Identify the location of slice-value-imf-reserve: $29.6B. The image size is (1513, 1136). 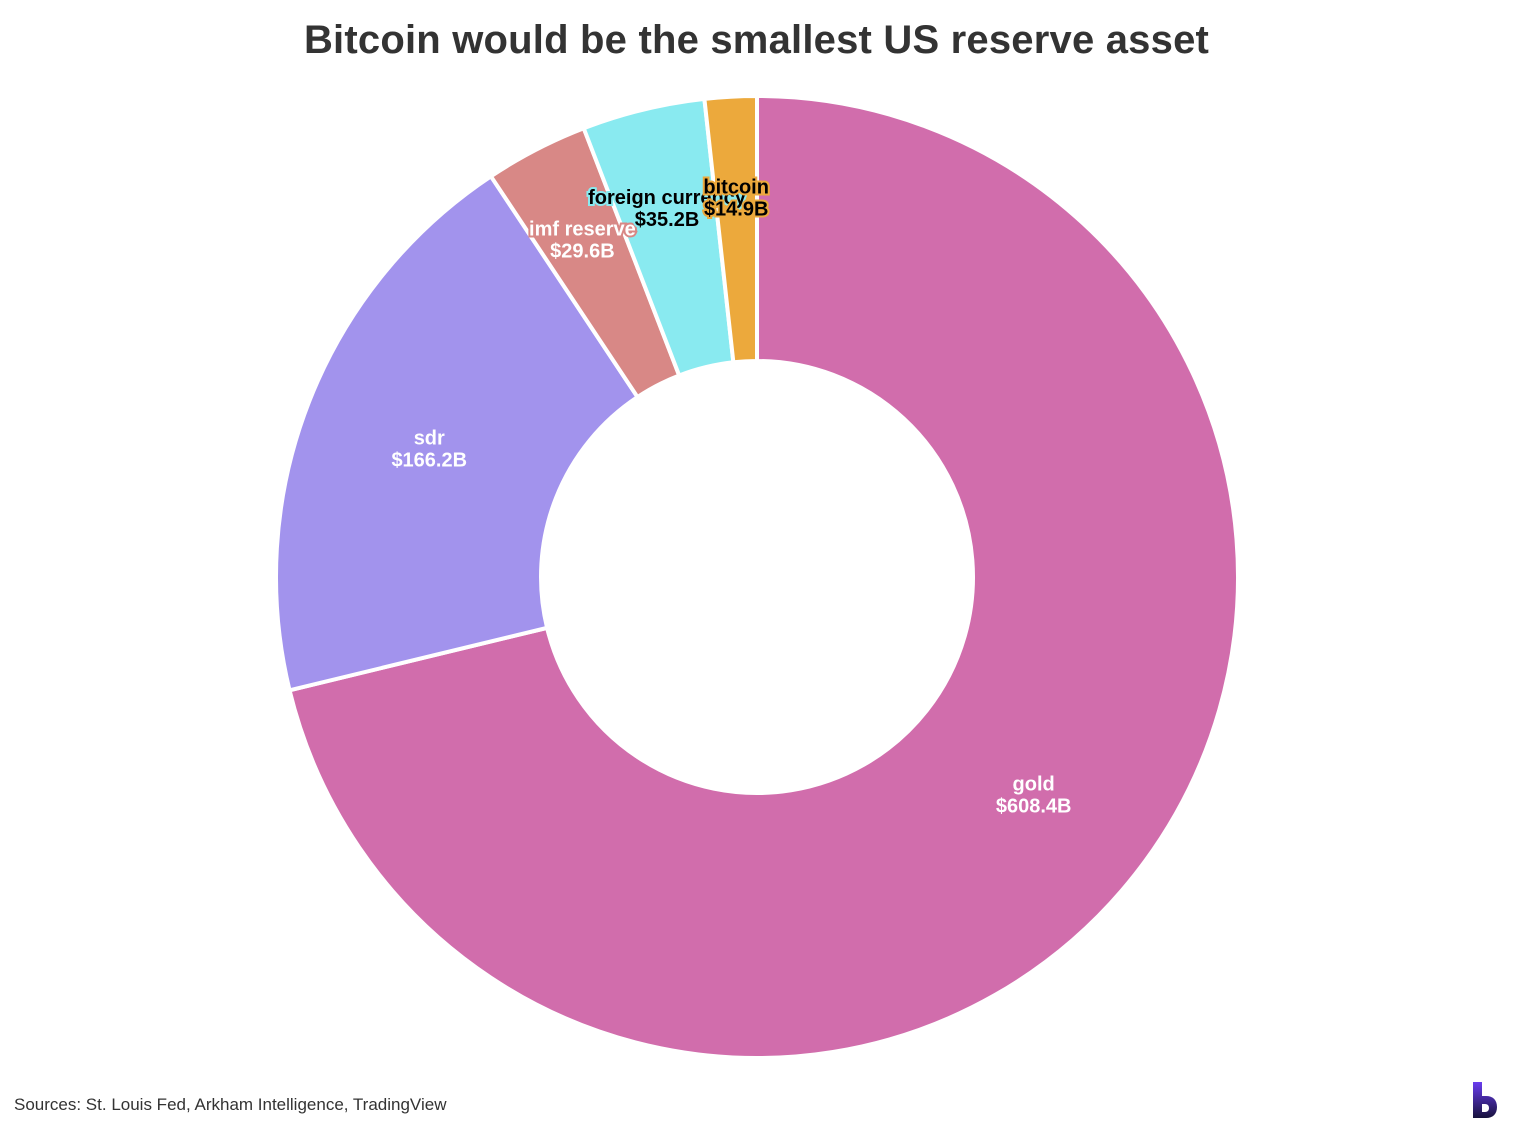
(582, 251).